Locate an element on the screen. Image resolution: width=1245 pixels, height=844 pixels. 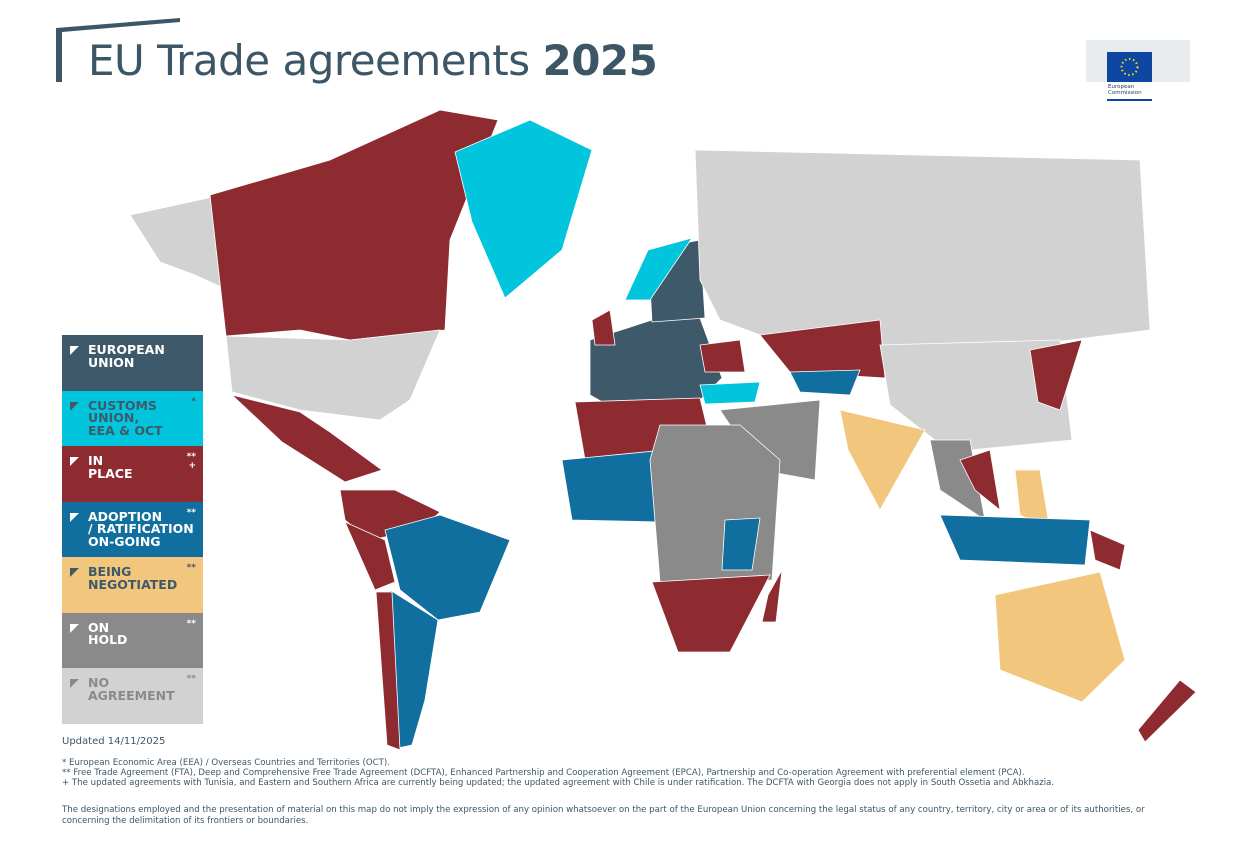
legend-label: AGREEMENT is located at coordinates (131, 695).